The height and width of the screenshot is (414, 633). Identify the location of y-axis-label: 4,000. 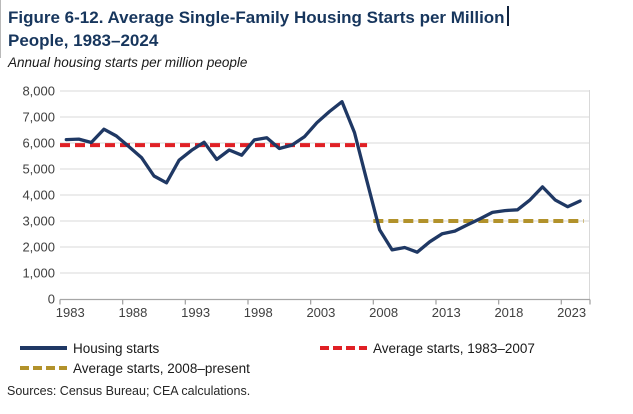
(38, 195).